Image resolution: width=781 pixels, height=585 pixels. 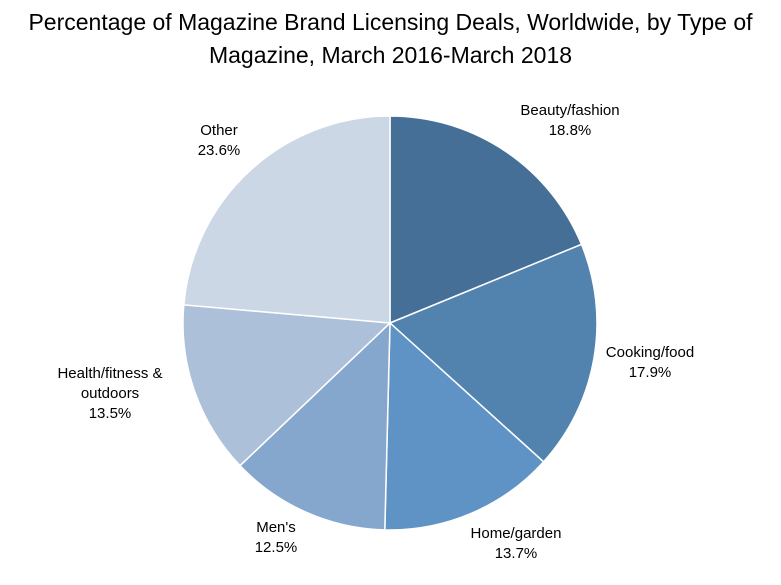 I want to click on slice-label-health-fitness-outdoors: Health/fitness & outdoors 13.5%, so click(x=109, y=393).